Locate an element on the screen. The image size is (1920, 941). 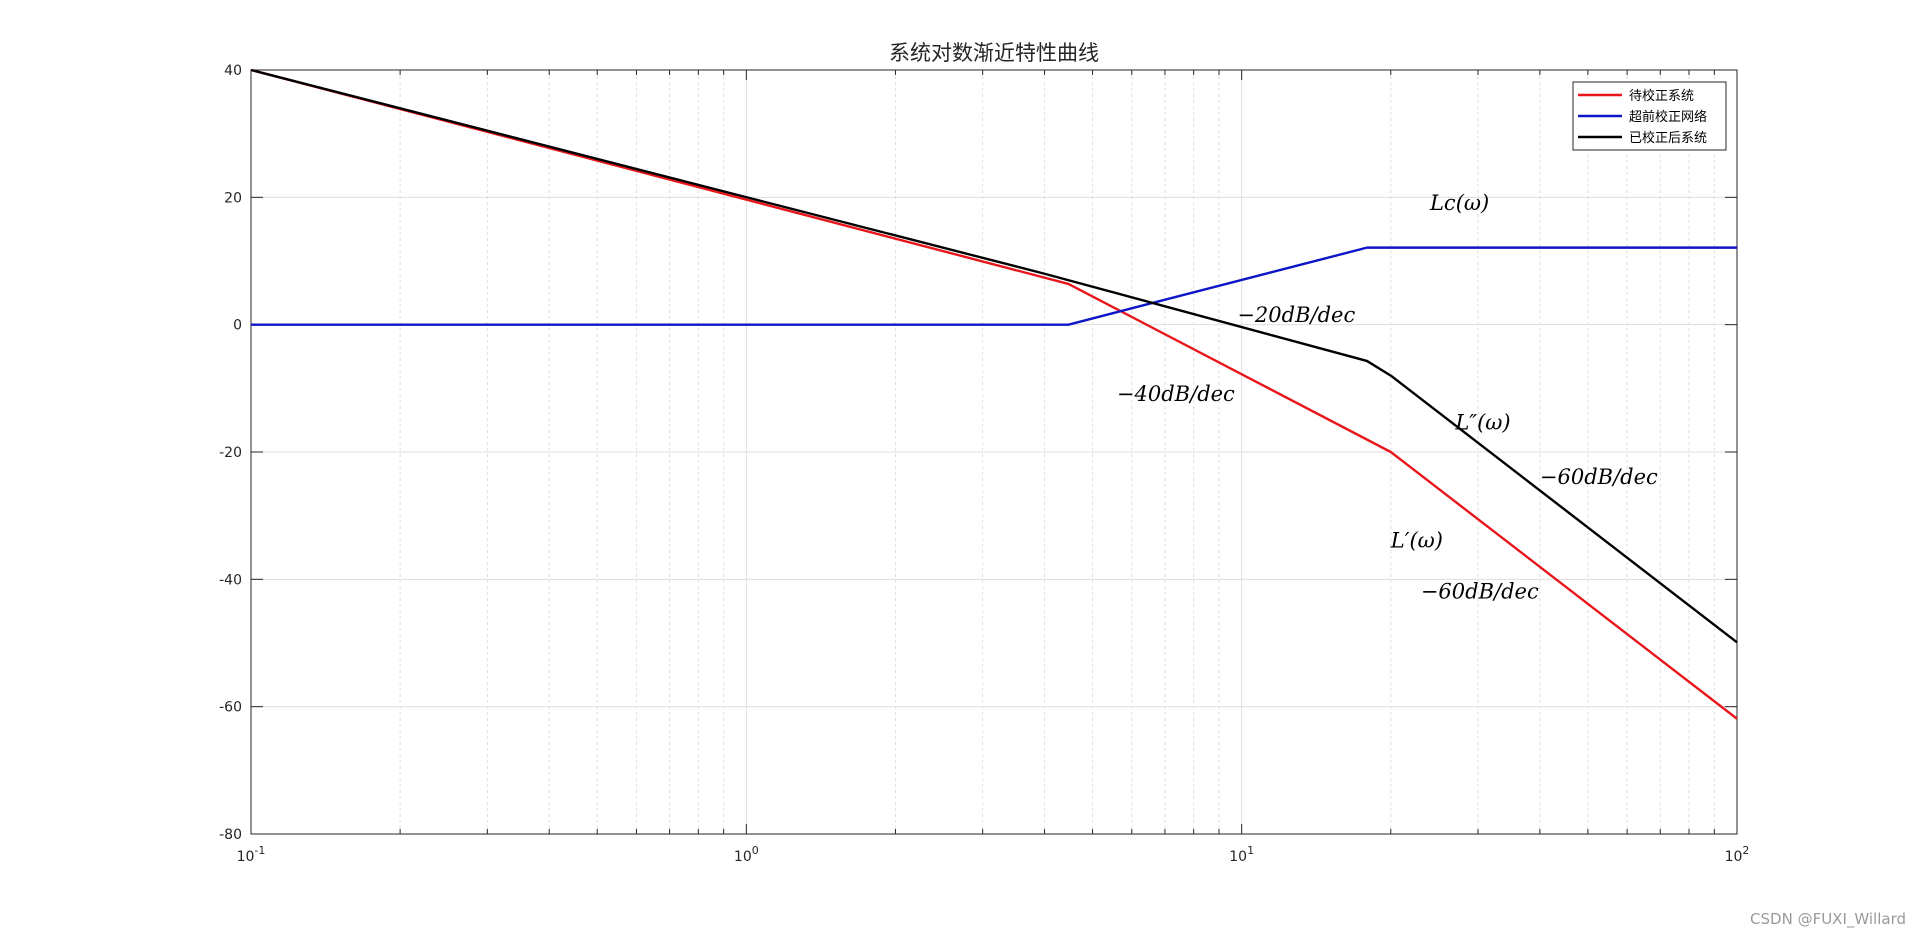
y-tick-label: -40 is located at coordinates (230, 580).